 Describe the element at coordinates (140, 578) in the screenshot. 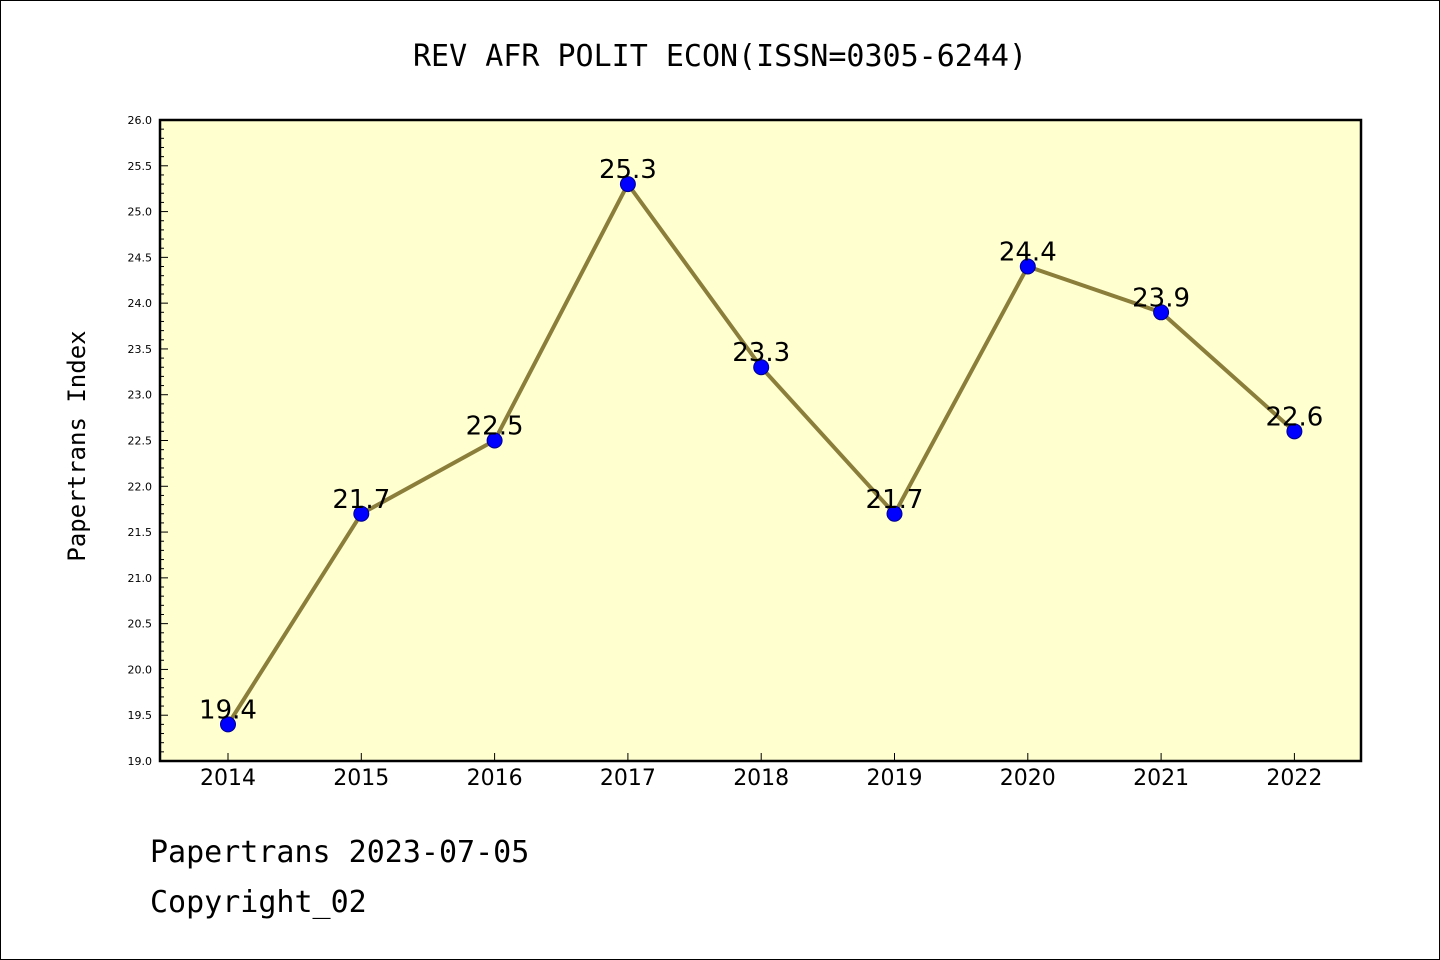

I see `y-tick-label: 21.0` at that location.